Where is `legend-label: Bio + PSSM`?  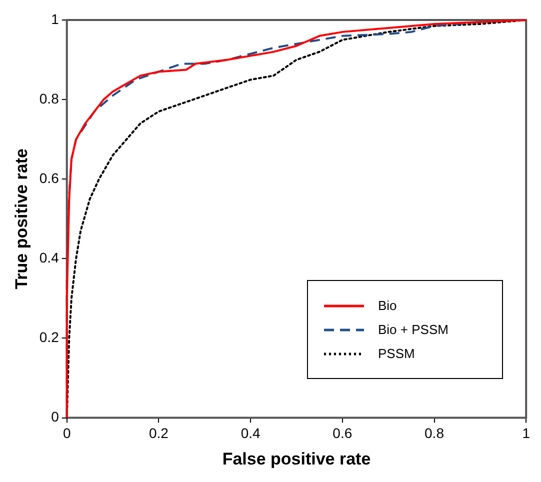 legend-label: Bio + PSSM is located at coordinates (414, 329).